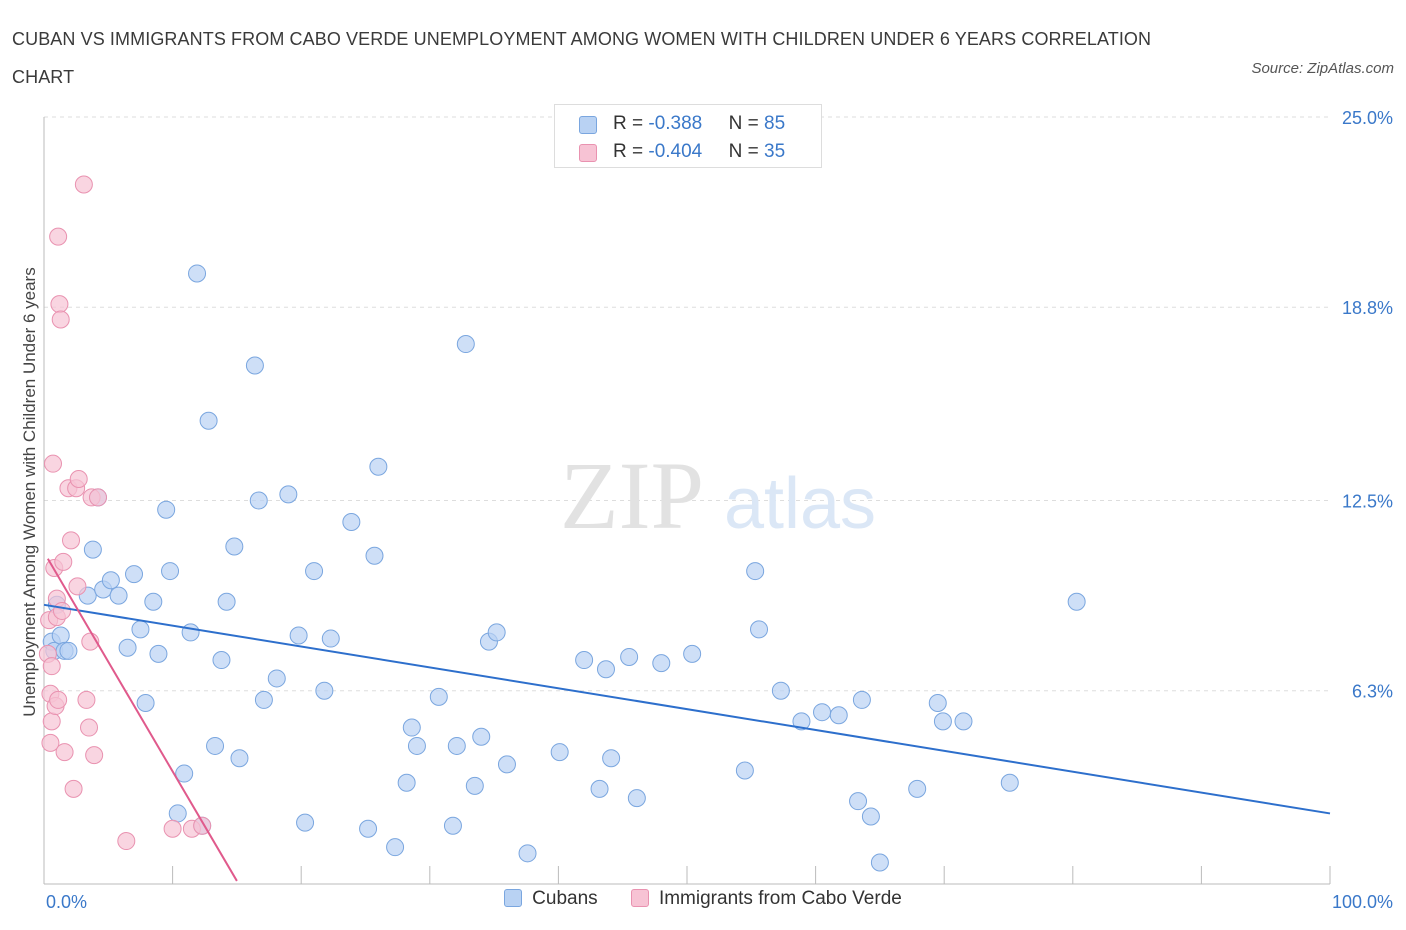 Image resolution: width=1406 pixels, height=930 pixels. Describe the element at coordinates (800, 504) in the screenshot. I see `watermark-atlas: atlas` at that location.